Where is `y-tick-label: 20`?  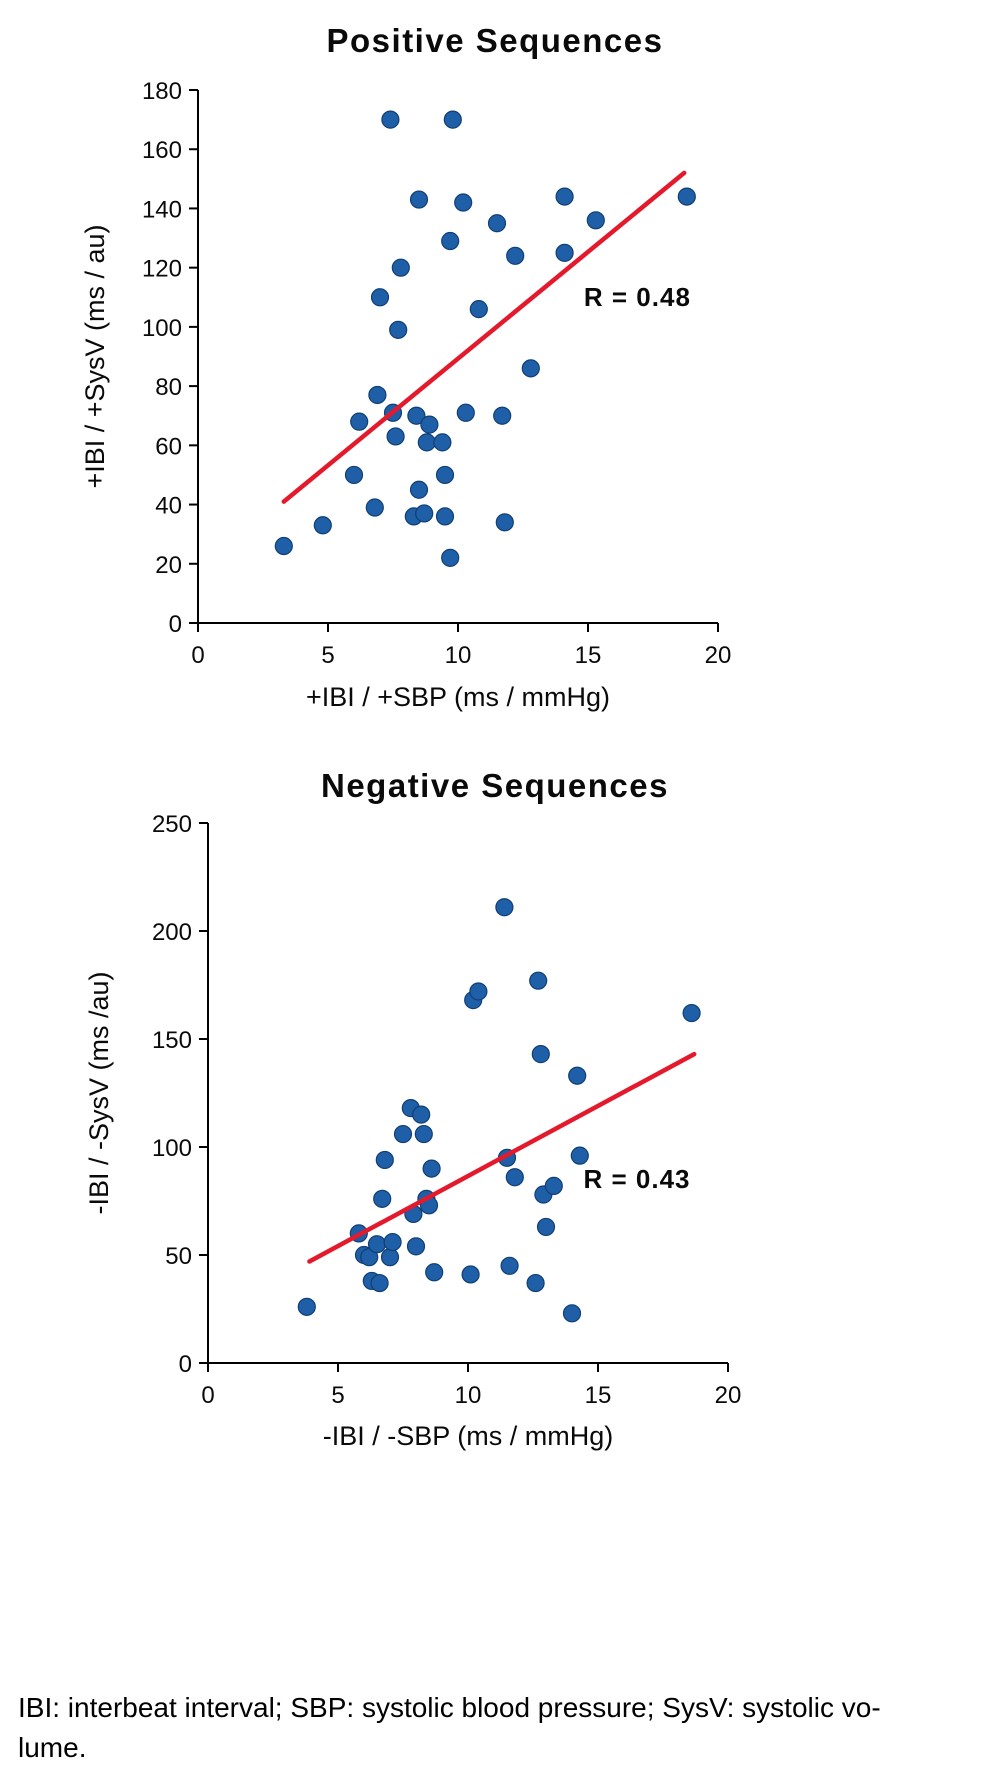 y-tick-label: 20 is located at coordinates (168, 565).